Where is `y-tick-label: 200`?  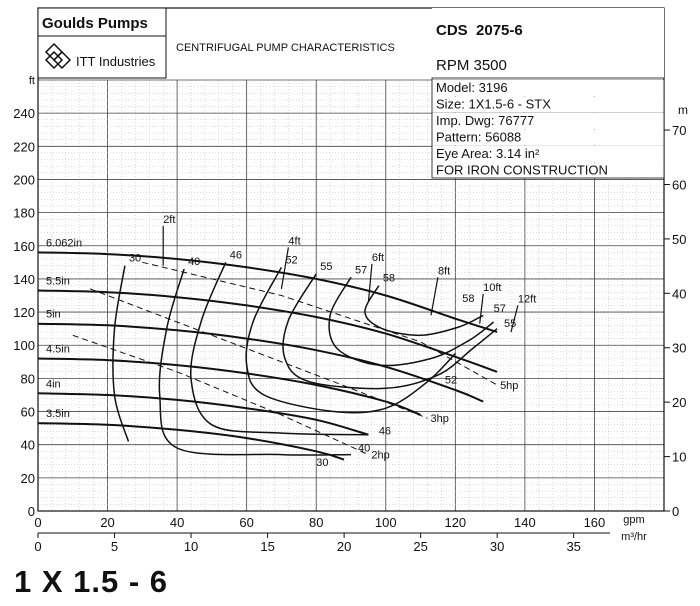 y-tick-label: 200 is located at coordinates (24, 179).